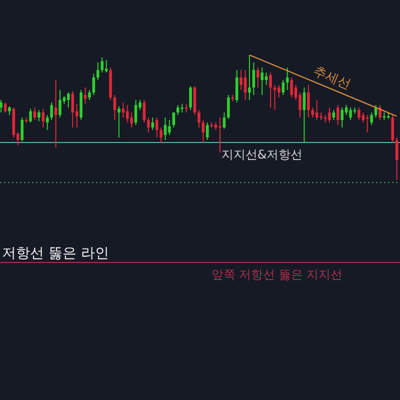  I want to click on ref-line-label: 지지선&저항선, so click(262, 155).